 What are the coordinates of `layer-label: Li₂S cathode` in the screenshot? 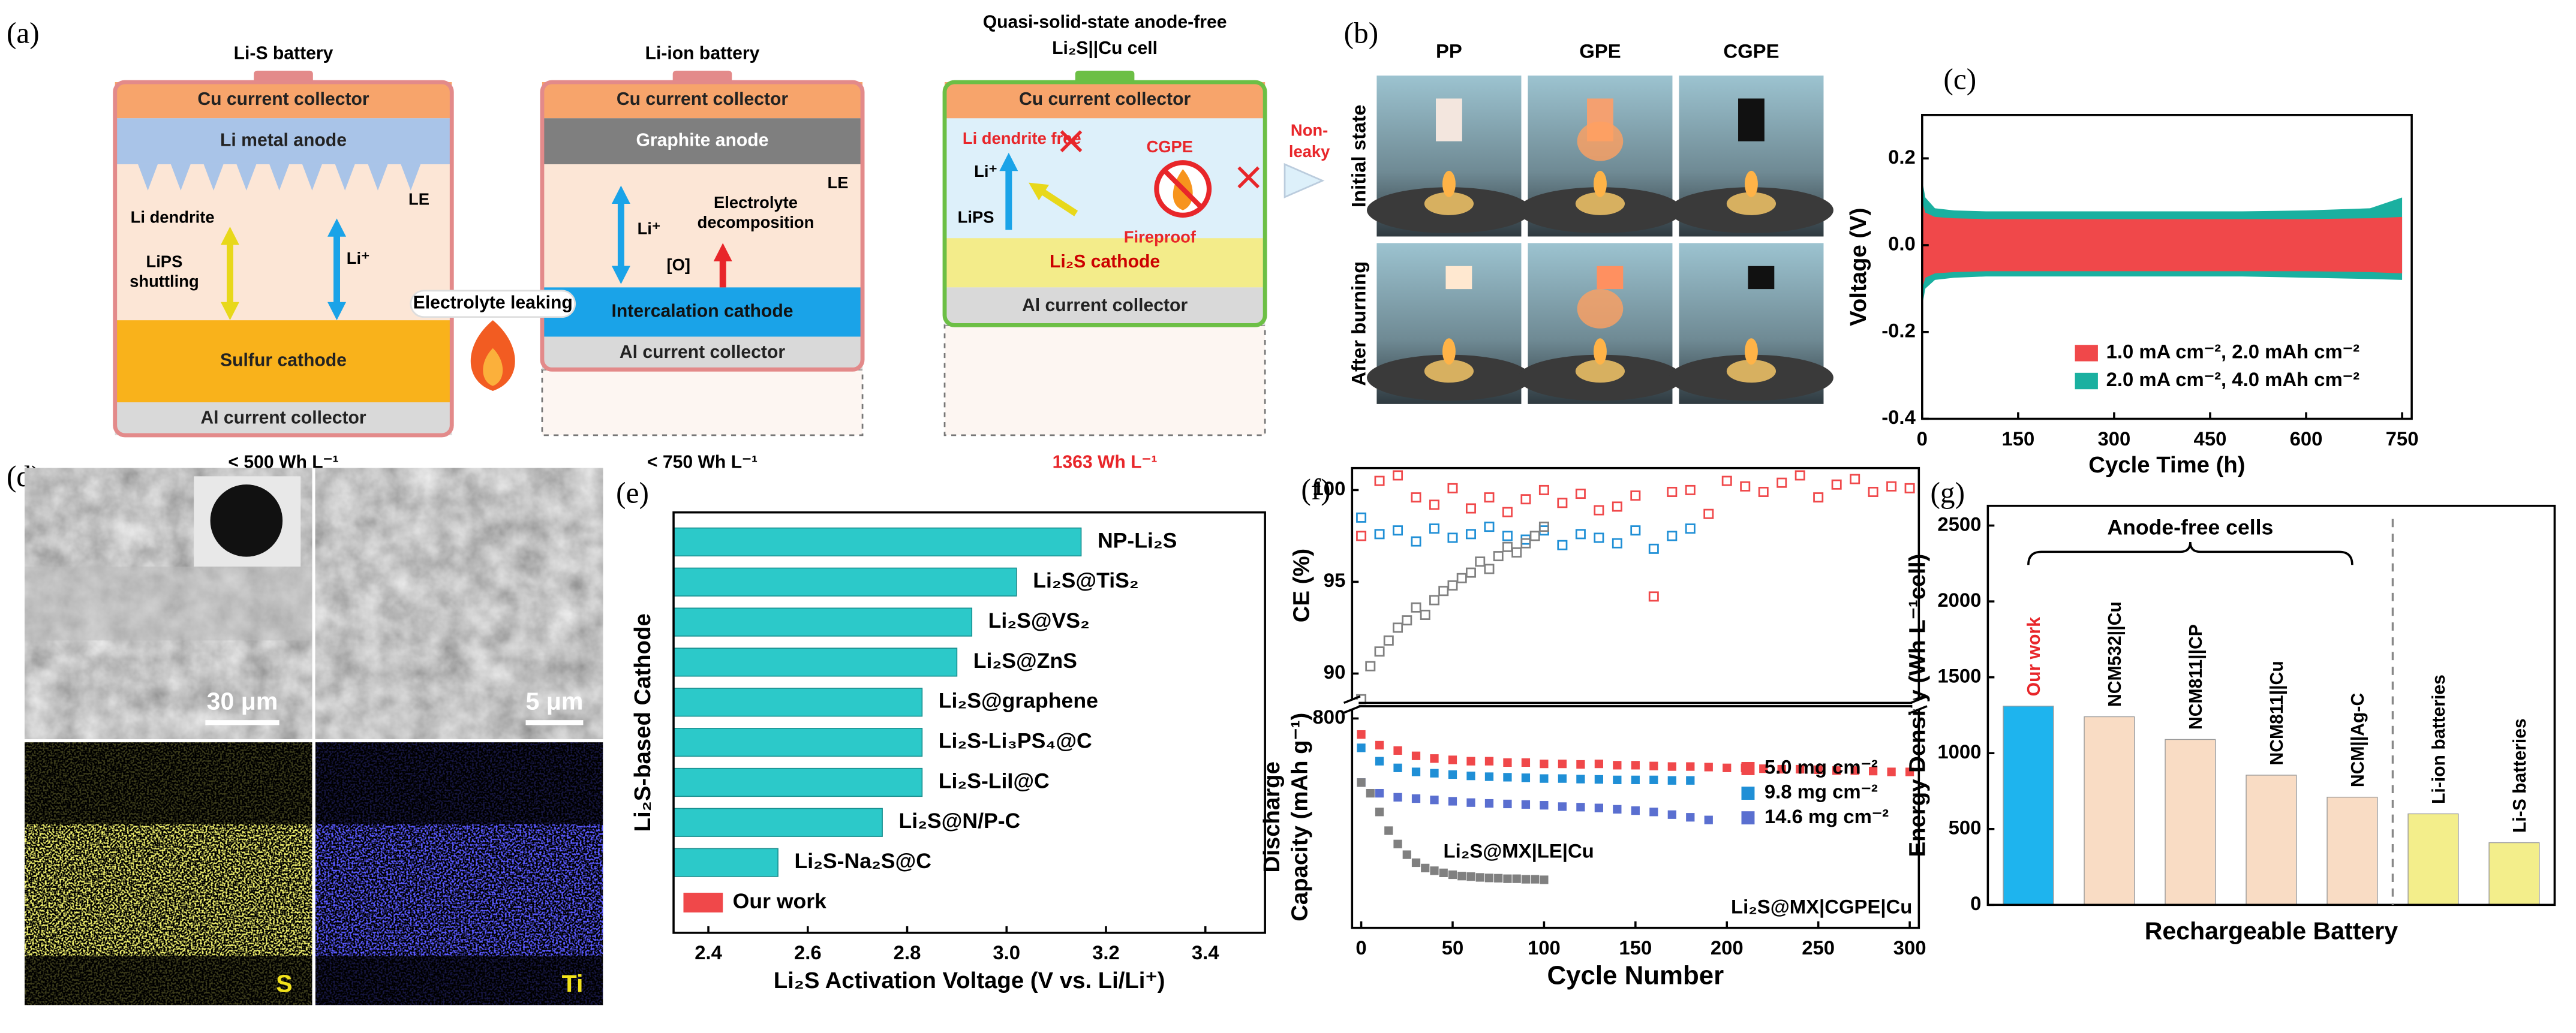 It's located at (1105, 262).